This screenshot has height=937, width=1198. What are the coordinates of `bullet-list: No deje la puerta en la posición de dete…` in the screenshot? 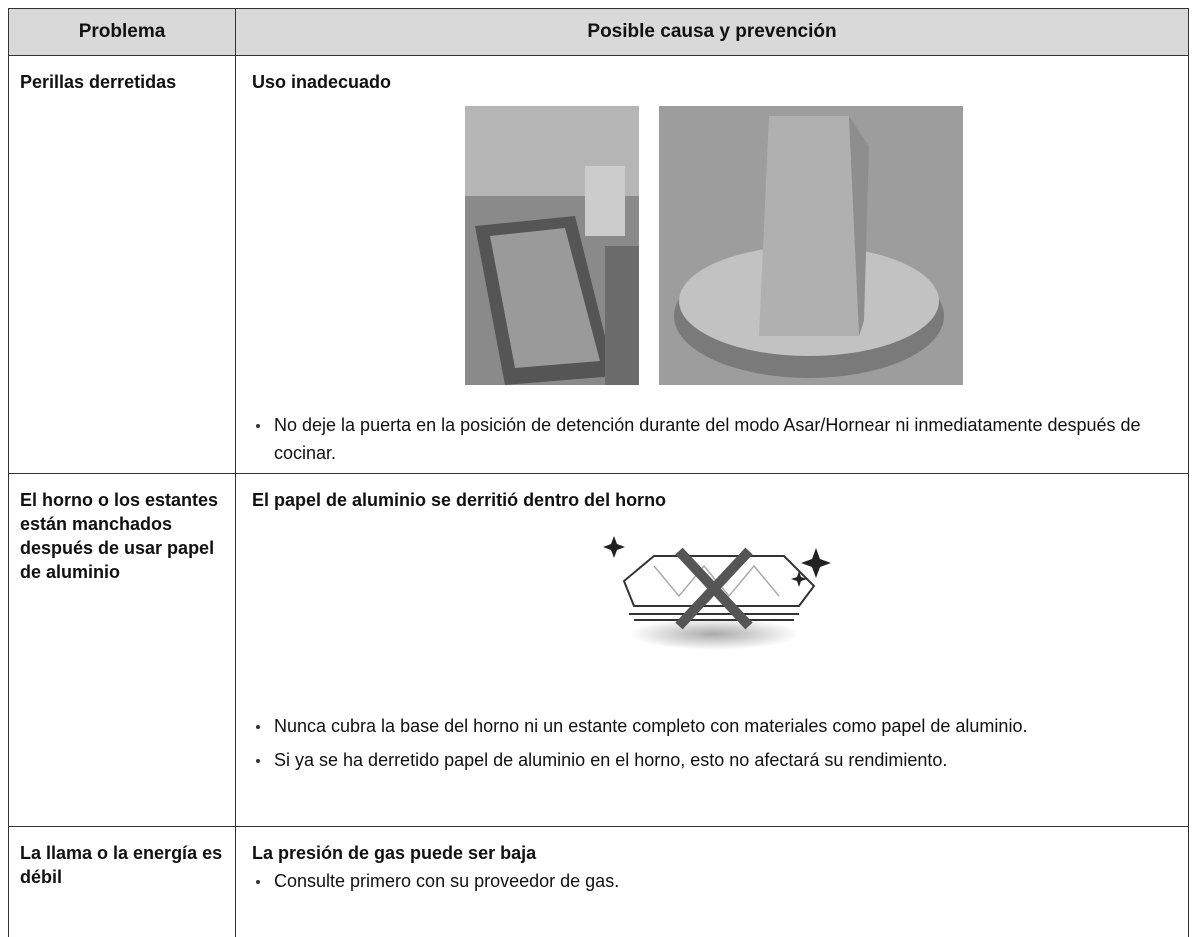 It's located at (714, 439).